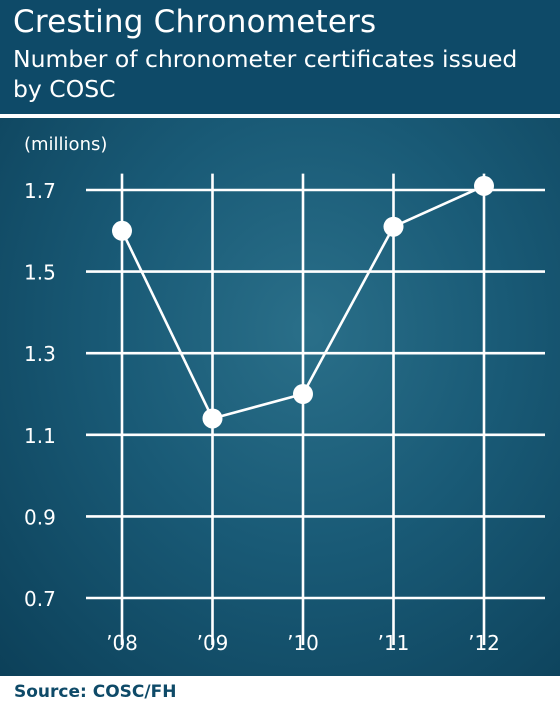 The image size is (560, 712). Describe the element at coordinates (40, 273) in the screenshot. I see `y-tick-label: 1.5` at that location.